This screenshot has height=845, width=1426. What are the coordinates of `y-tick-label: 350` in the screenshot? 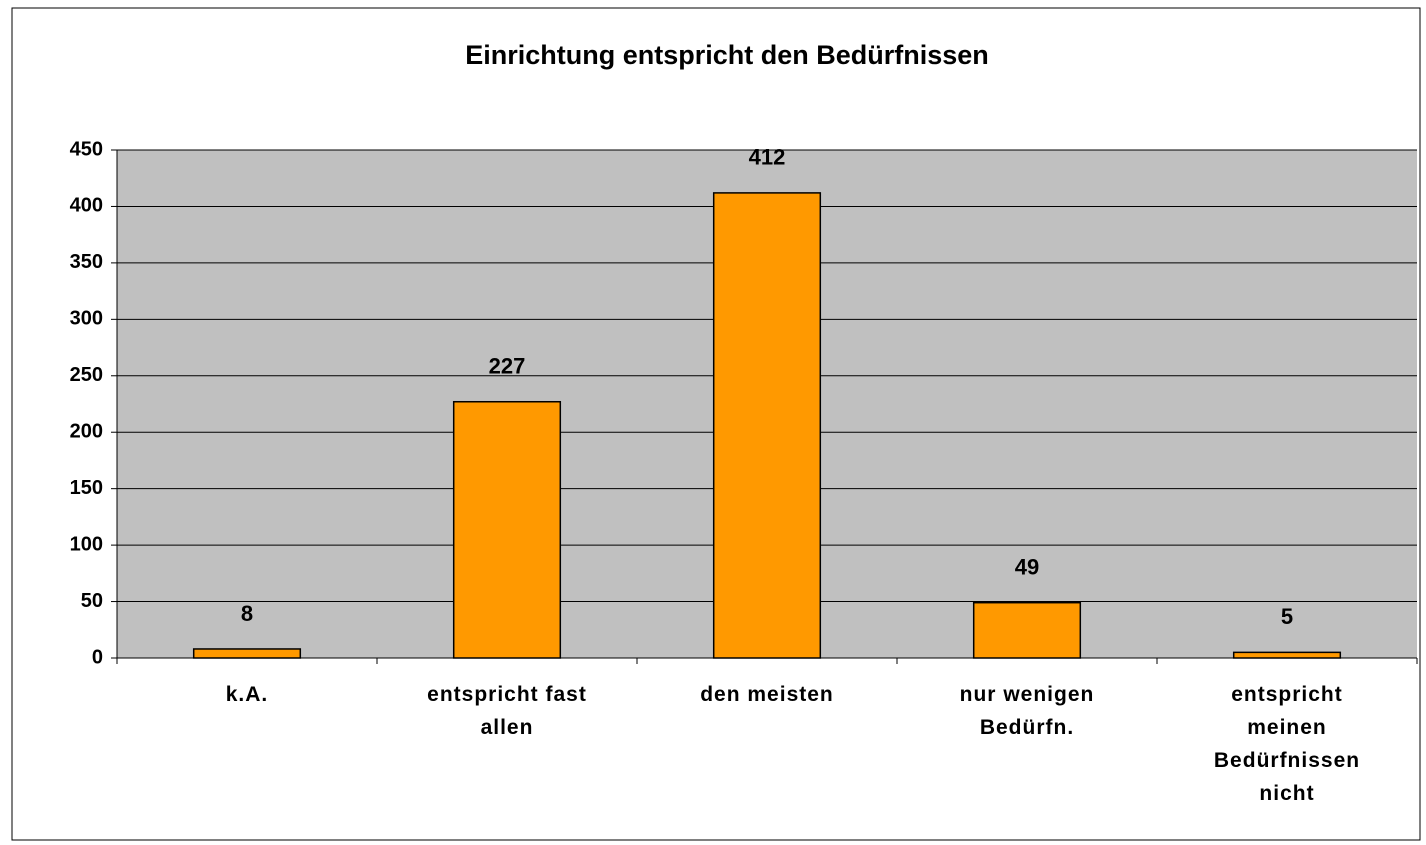 It's located at (86, 262).